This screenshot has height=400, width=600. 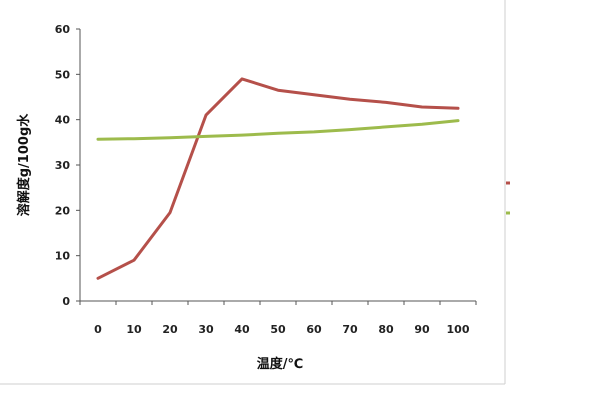 What do you see at coordinates (242, 329) in the screenshot?
I see `x-tick-label: 40` at bounding box center [242, 329].